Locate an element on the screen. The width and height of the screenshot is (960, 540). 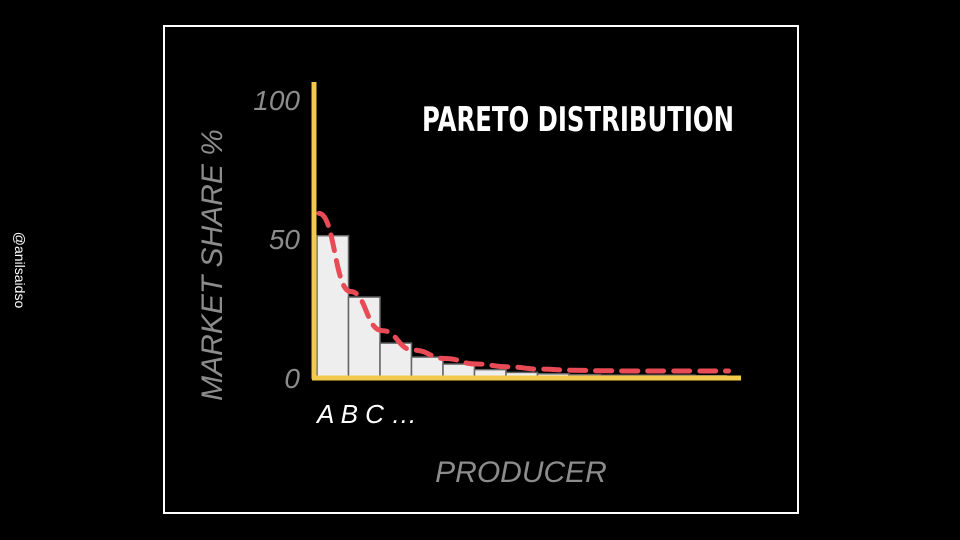
chart-title: PARETO DISTRIBUTION is located at coordinates (578, 120).